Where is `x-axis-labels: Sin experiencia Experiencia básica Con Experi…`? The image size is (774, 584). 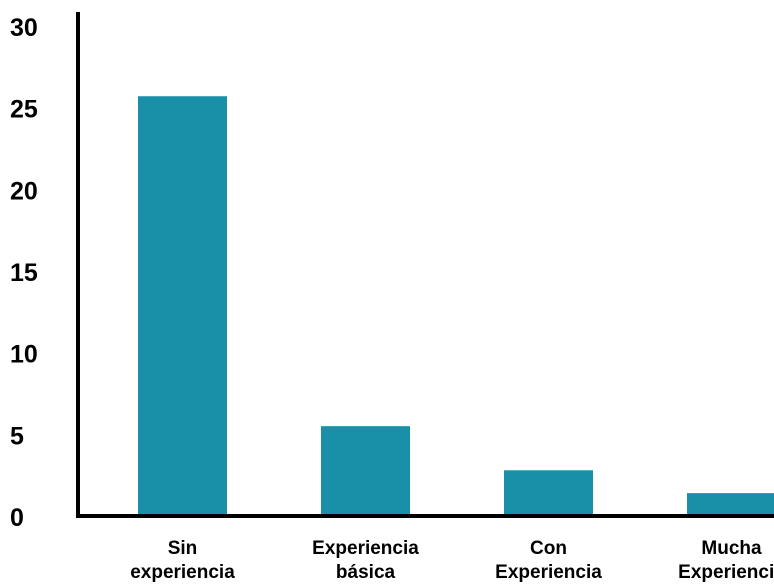 x-axis-labels: Sin experiencia Experiencia básica Con Experi… is located at coordinates (452, 560).